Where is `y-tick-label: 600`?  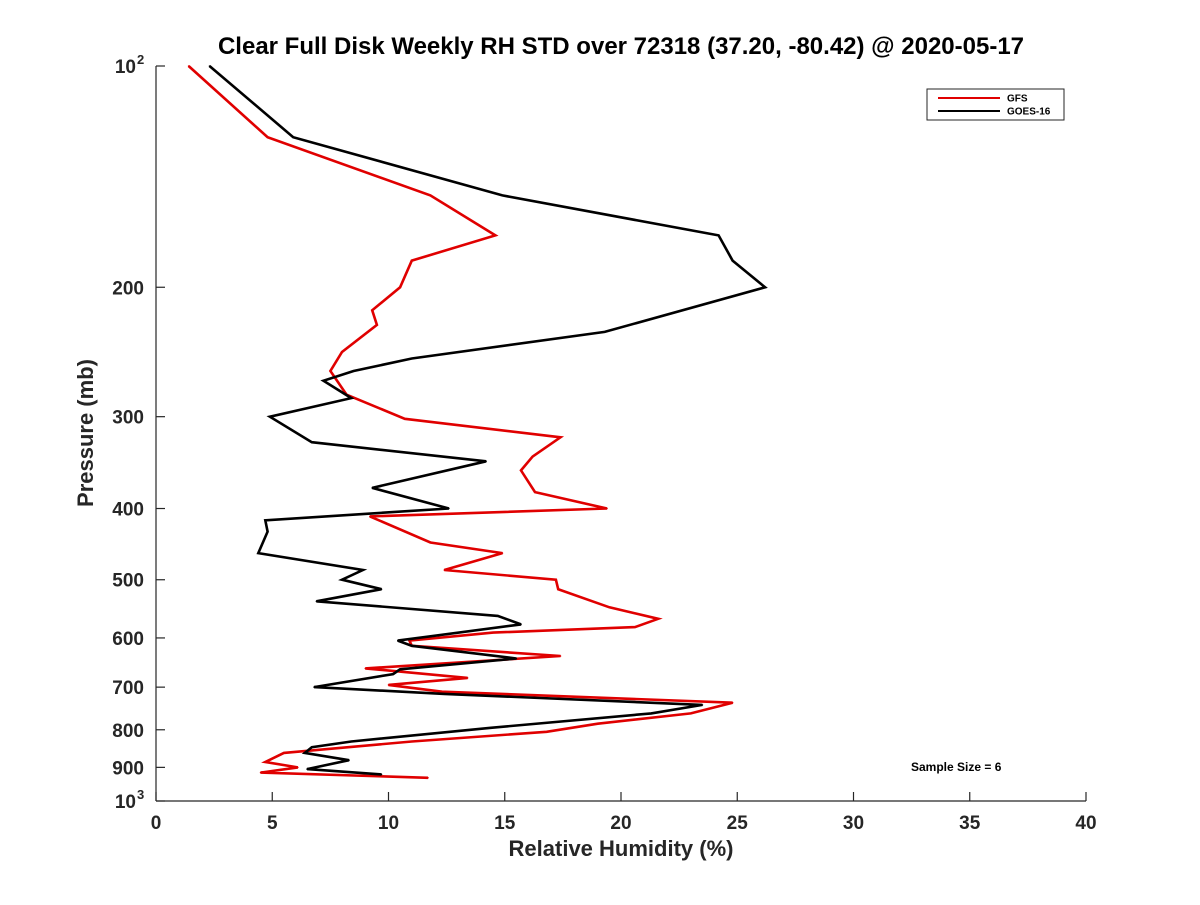
y-tick-label: 600 is located at coordinates (128, 639).